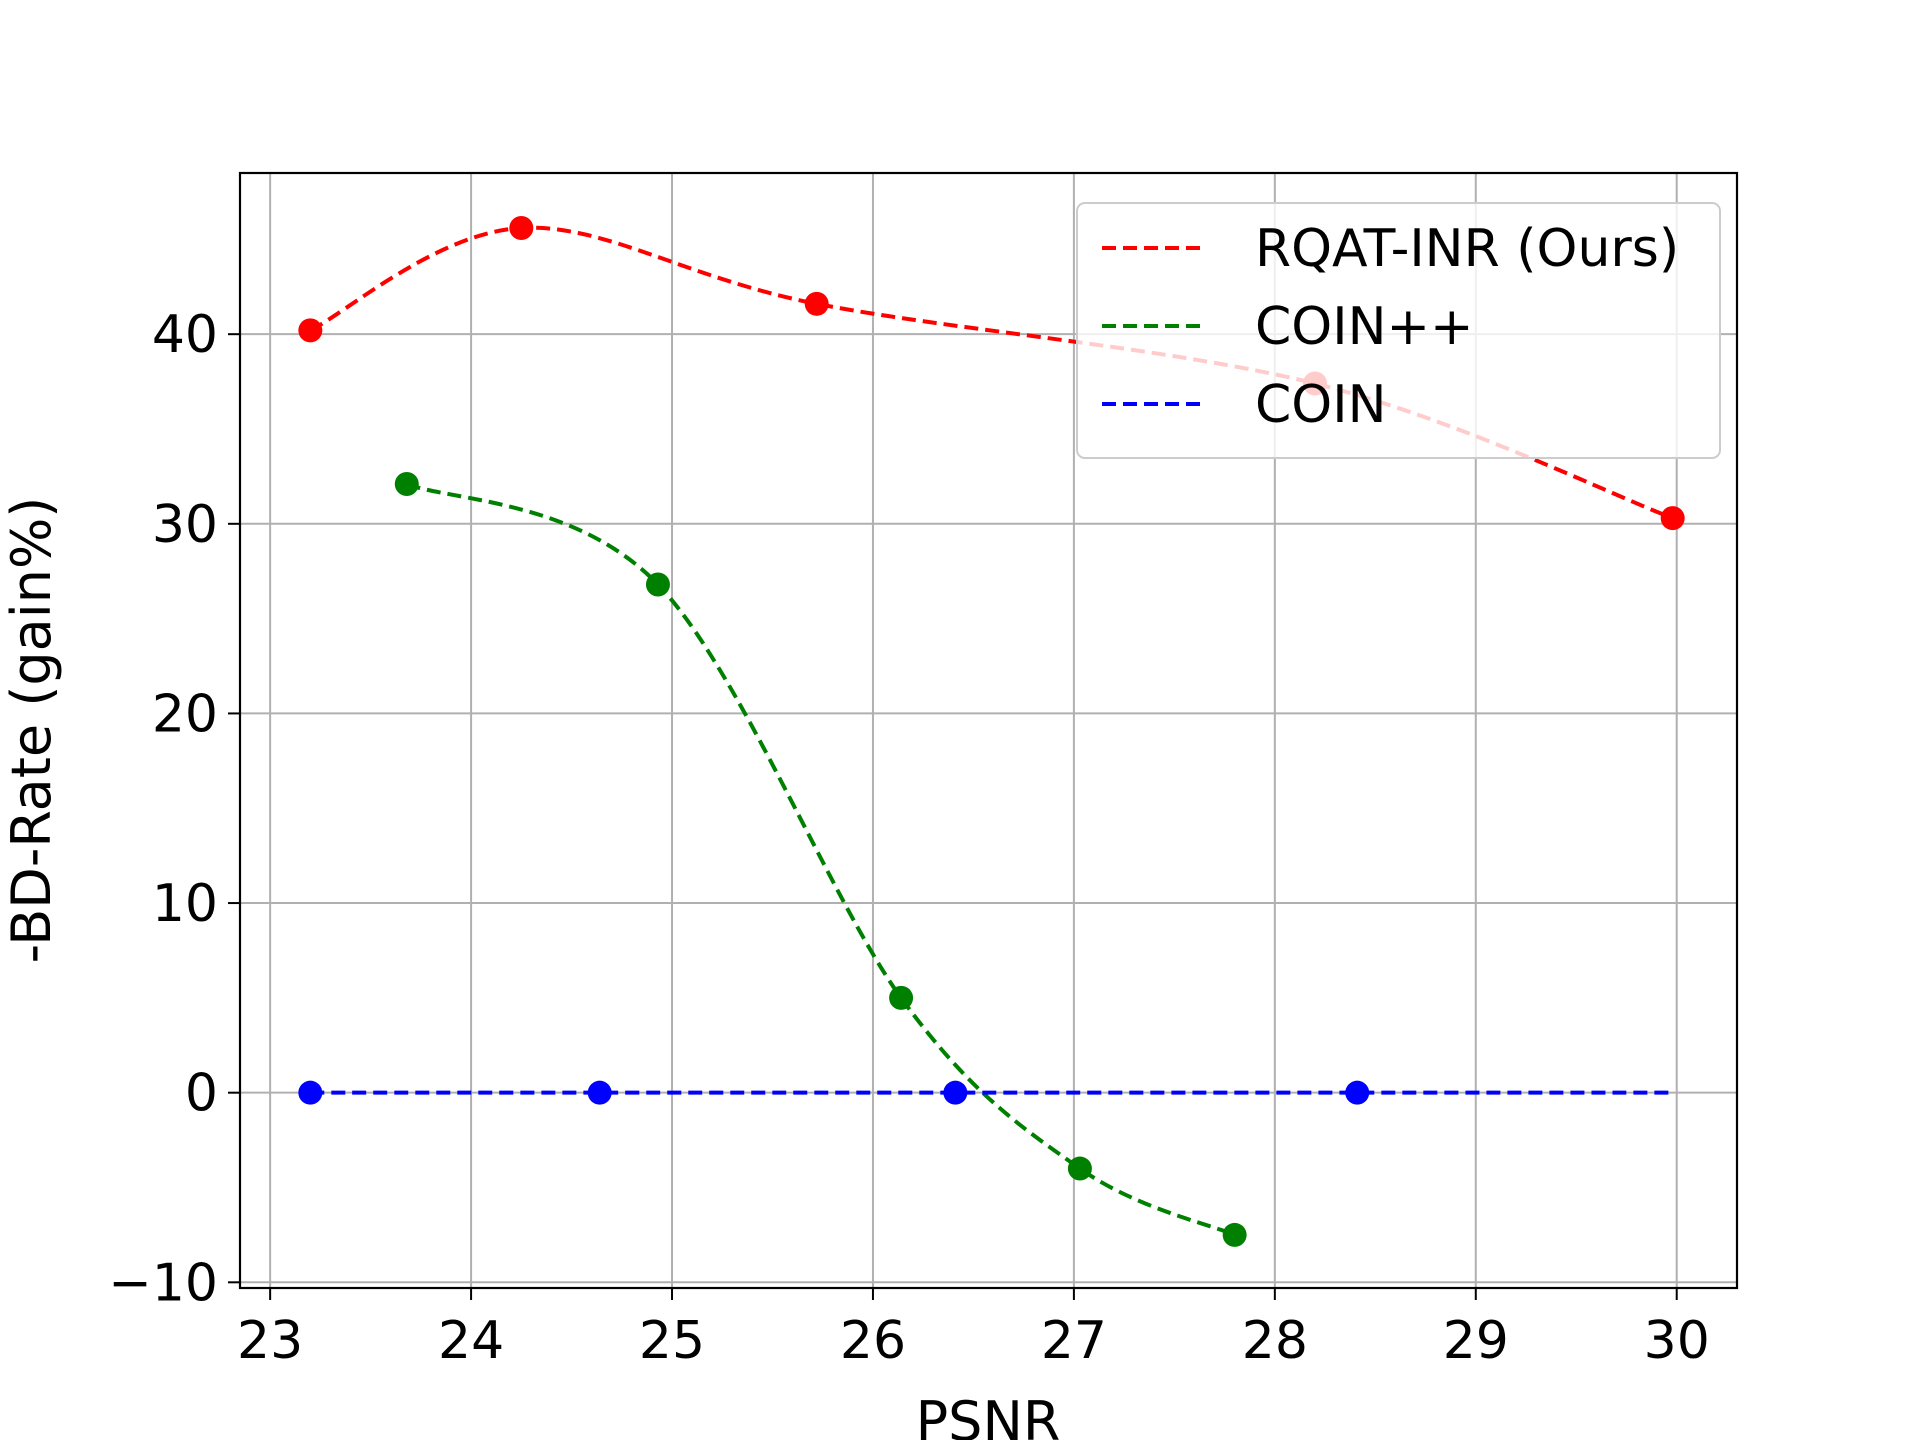 Image resolution: width=1920 pixels, height=1440 pixels. I want to click on legend-label: RQAT-INR (Ours), so click(1467, 249).